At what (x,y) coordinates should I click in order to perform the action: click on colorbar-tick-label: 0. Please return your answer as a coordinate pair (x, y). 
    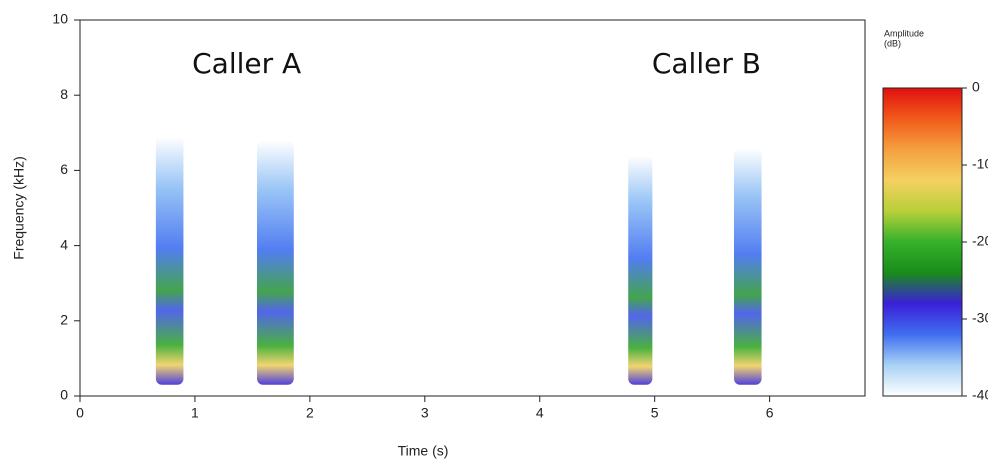
    Looking at the image, I should click on (976, 87).